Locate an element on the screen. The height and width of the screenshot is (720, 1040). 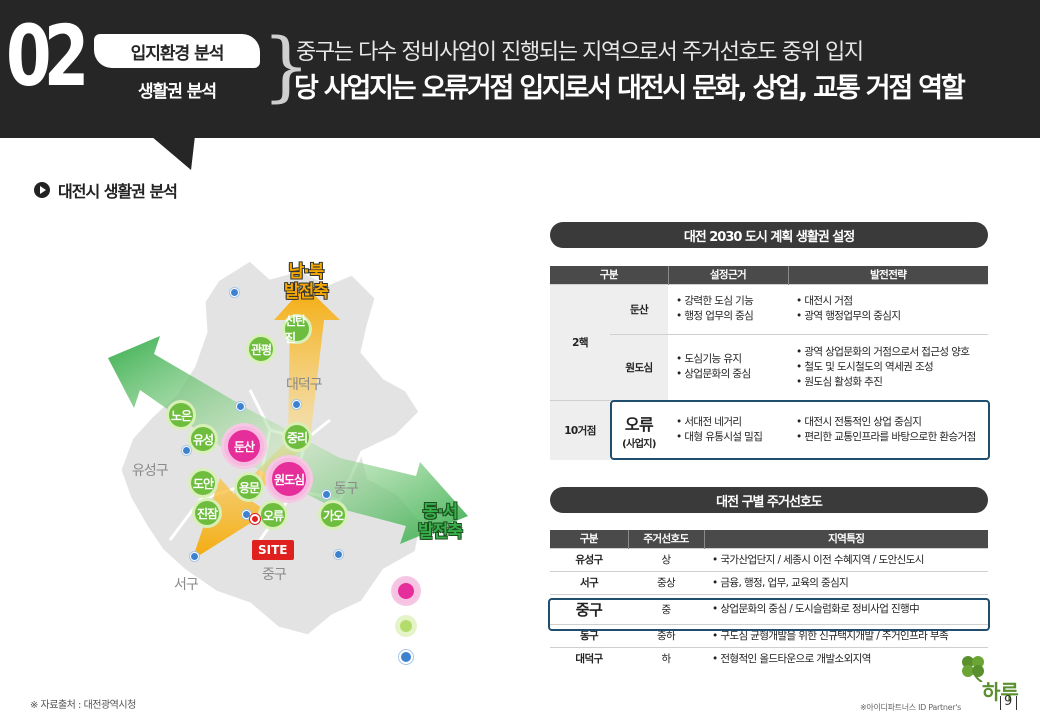
bullet-text: 국가산업단지 / 세종시 이전 수혜지역 / 도안신도시 is located at coordinates (850, 560).